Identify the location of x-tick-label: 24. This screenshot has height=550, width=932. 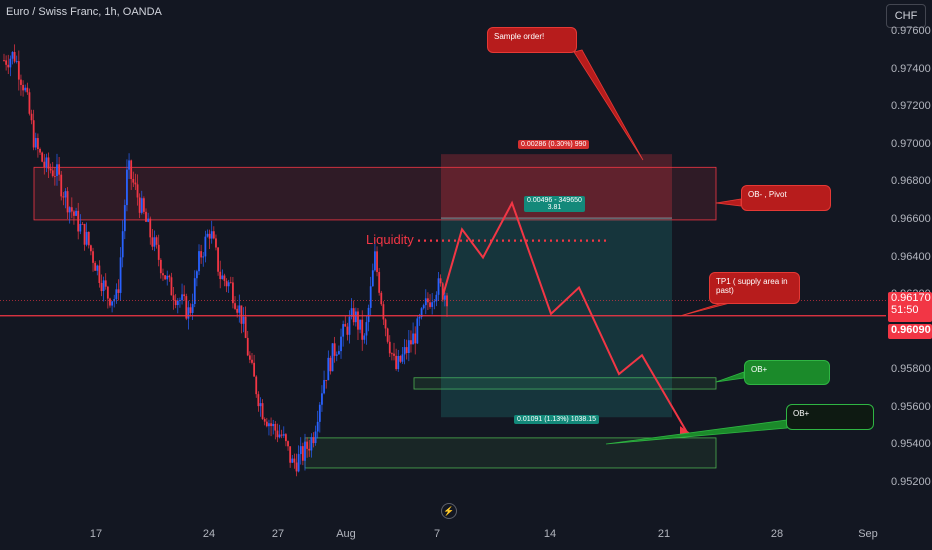
(209, 534).